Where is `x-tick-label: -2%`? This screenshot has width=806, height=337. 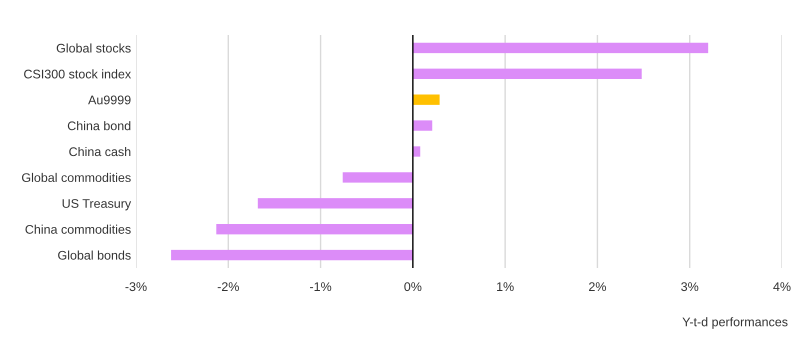 x-tick-label: -2% is located at coordinates (228, 287).